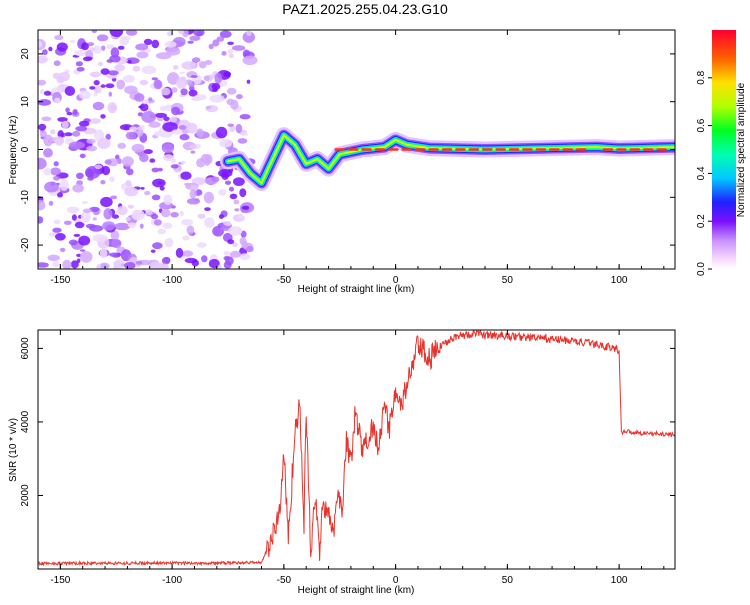 The height and width of the screenshot is (605, 750). I want to click on snr-xtick-label: 50, so click(508, 580).